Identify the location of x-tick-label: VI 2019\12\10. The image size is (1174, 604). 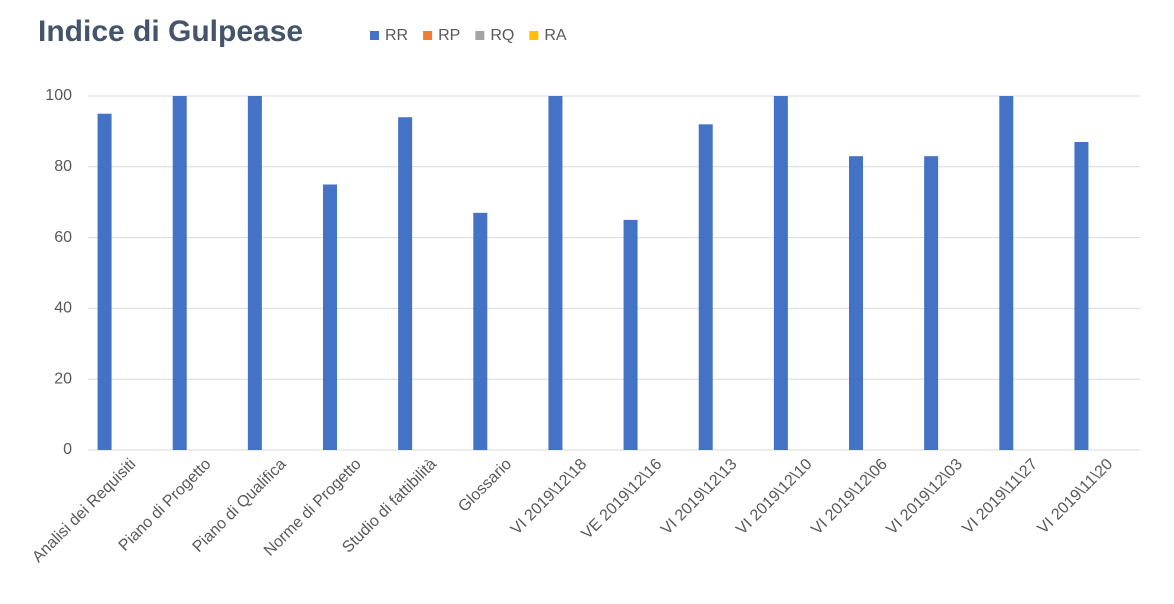
(774, 497).